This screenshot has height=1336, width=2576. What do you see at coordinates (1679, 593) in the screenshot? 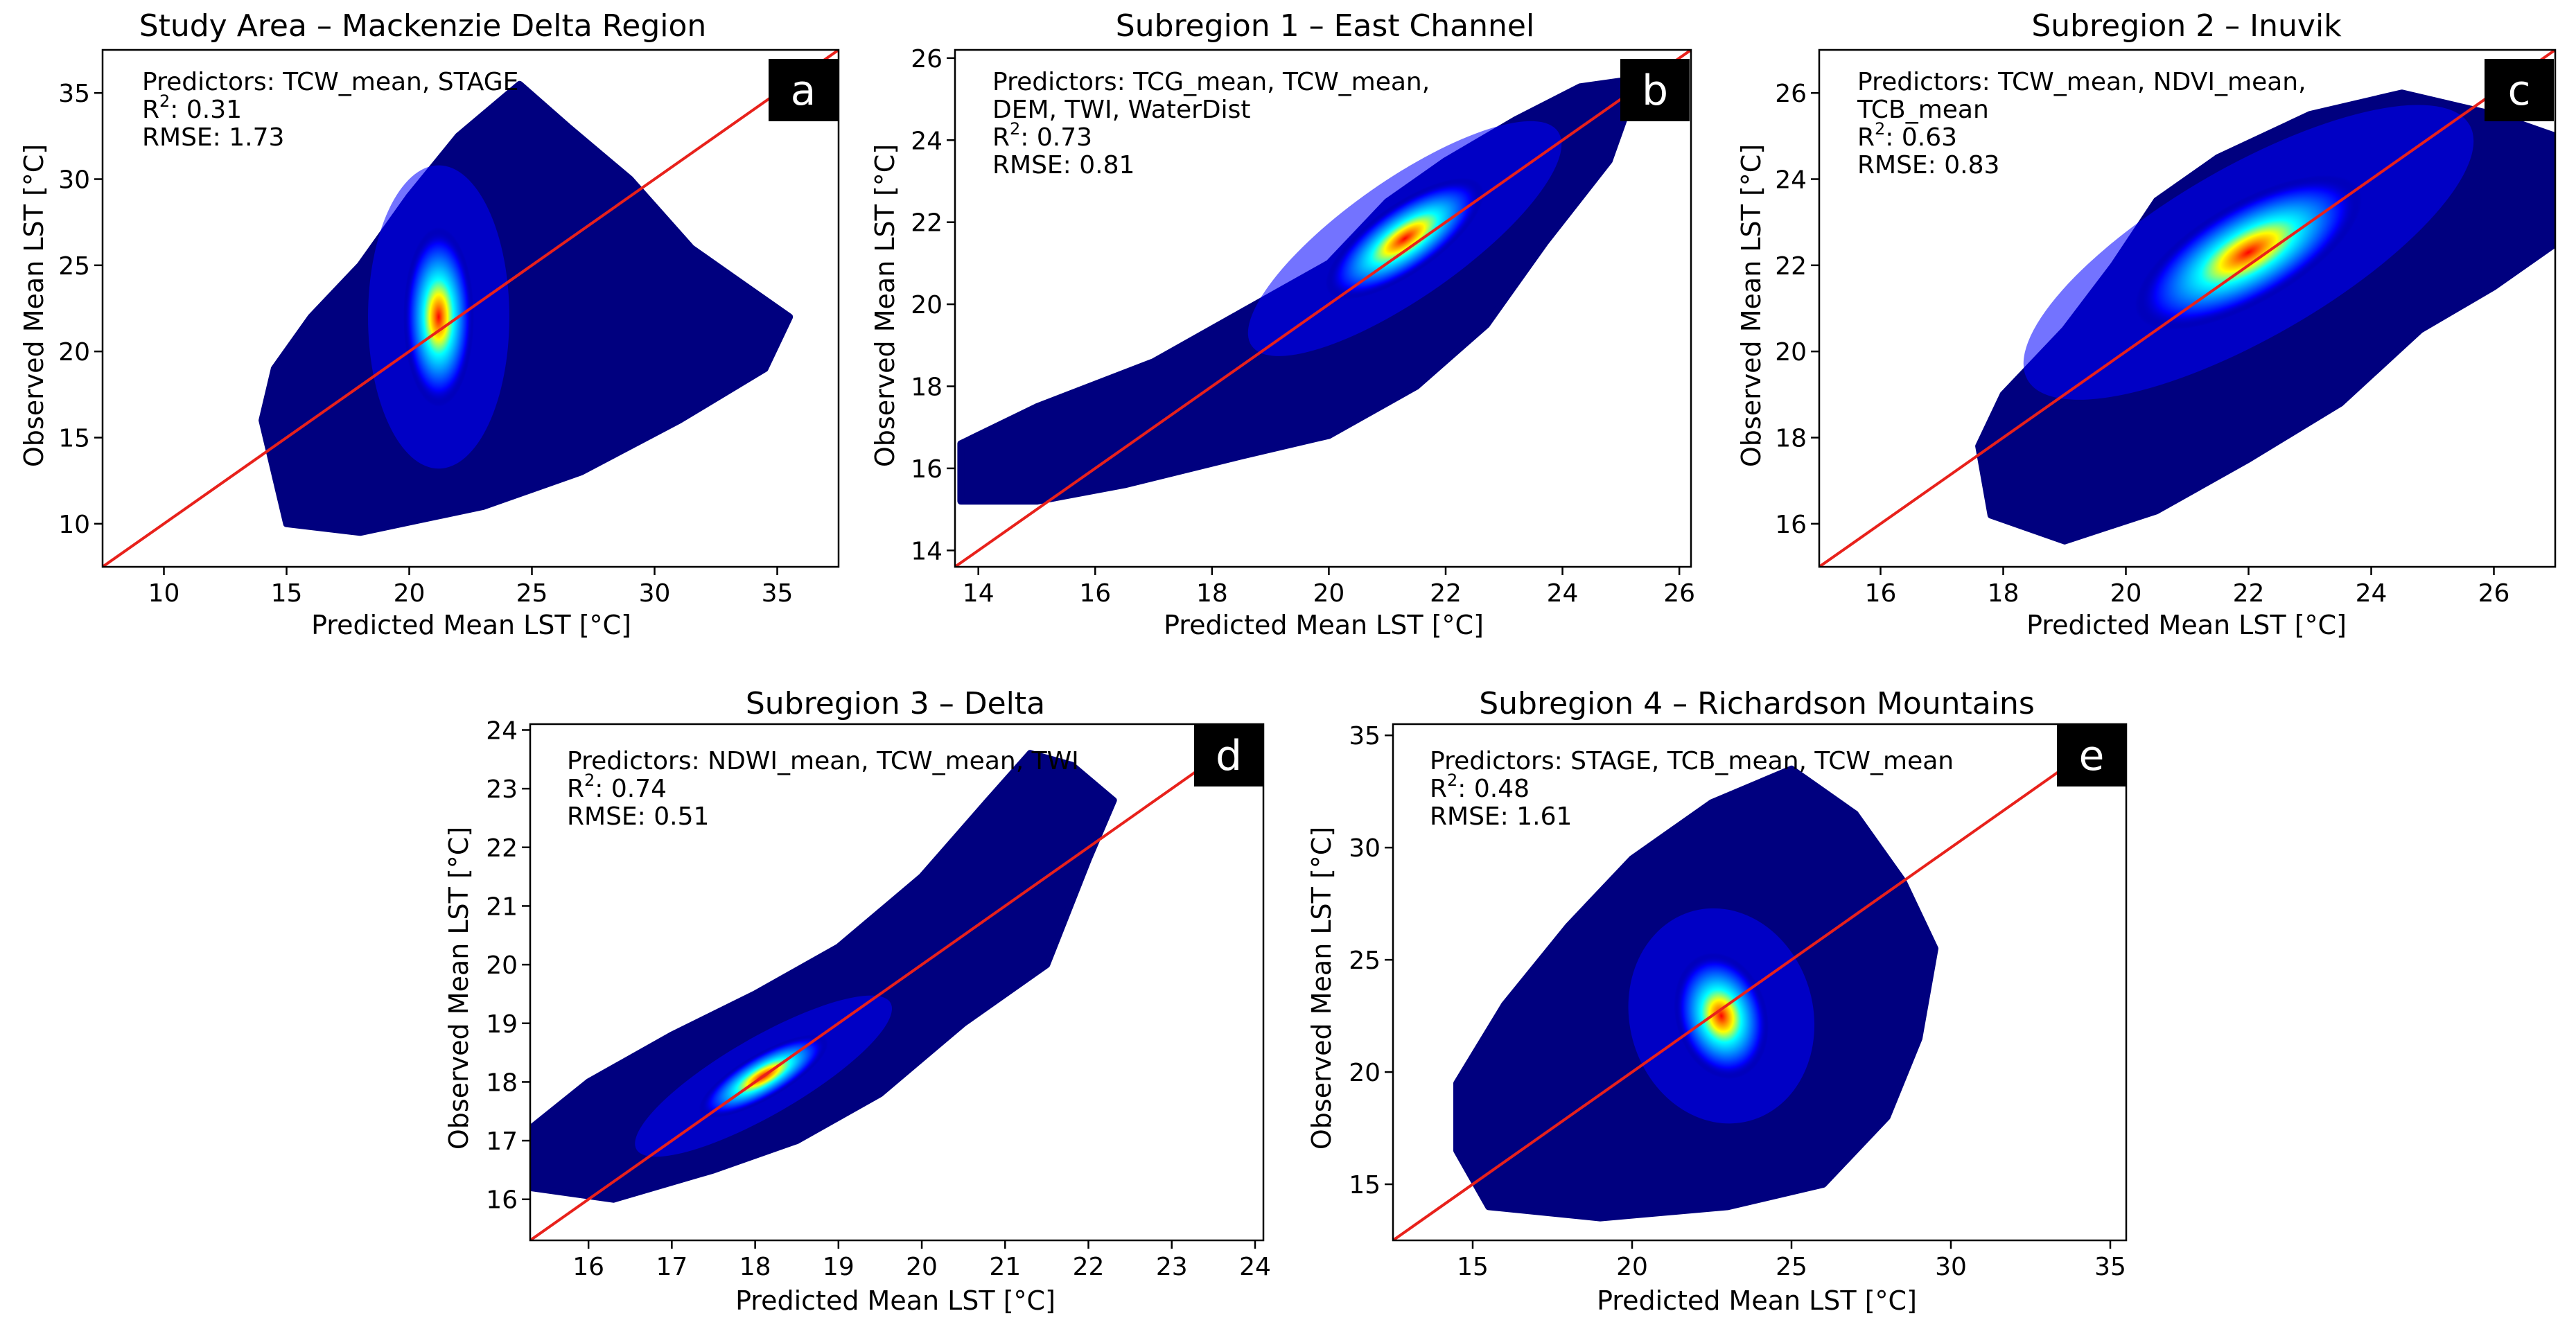
I see `panel-b-xtick-label: 26` at bounding box center [1679, 593].